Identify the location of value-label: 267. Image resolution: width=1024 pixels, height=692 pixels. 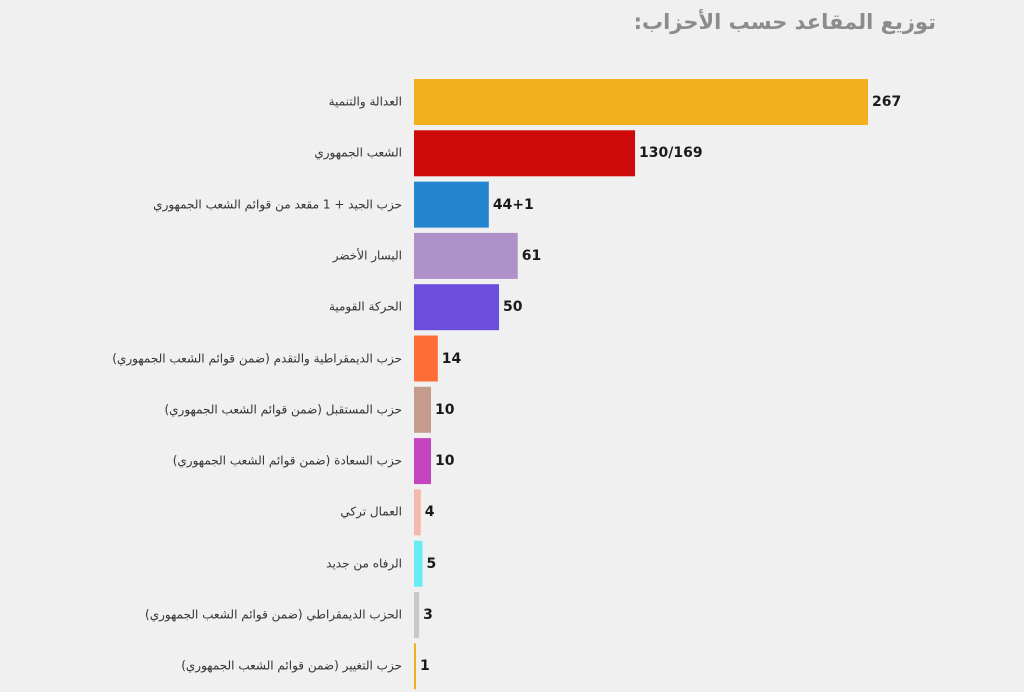
(887, 102).